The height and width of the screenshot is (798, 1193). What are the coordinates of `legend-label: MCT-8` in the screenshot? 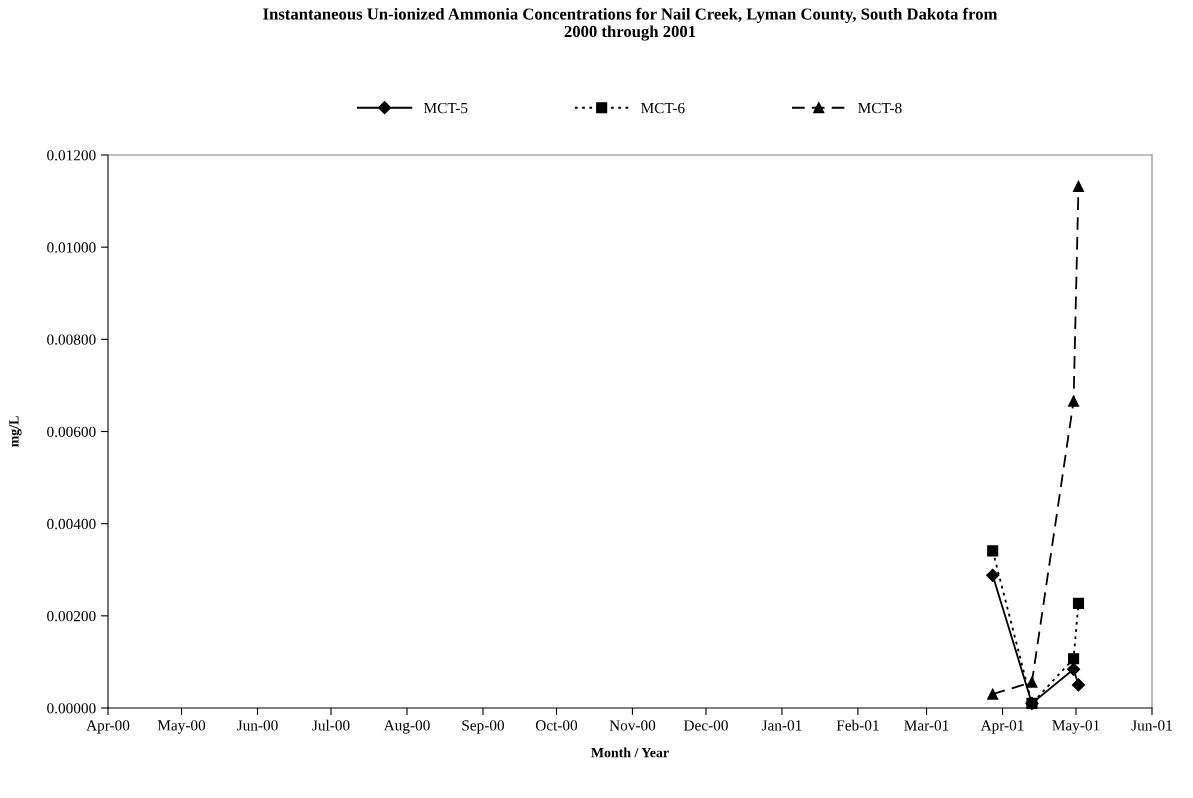 It's located at (880, 108).